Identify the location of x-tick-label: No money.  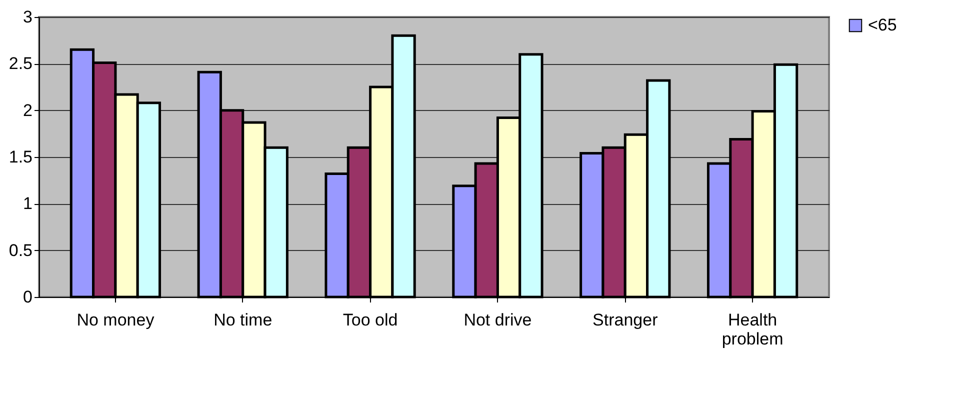
(115, 320).